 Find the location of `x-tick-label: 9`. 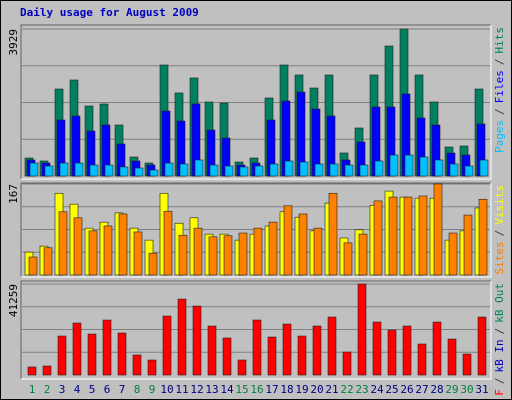

x-tick-label: 9 is located at coordinates (152, 389).